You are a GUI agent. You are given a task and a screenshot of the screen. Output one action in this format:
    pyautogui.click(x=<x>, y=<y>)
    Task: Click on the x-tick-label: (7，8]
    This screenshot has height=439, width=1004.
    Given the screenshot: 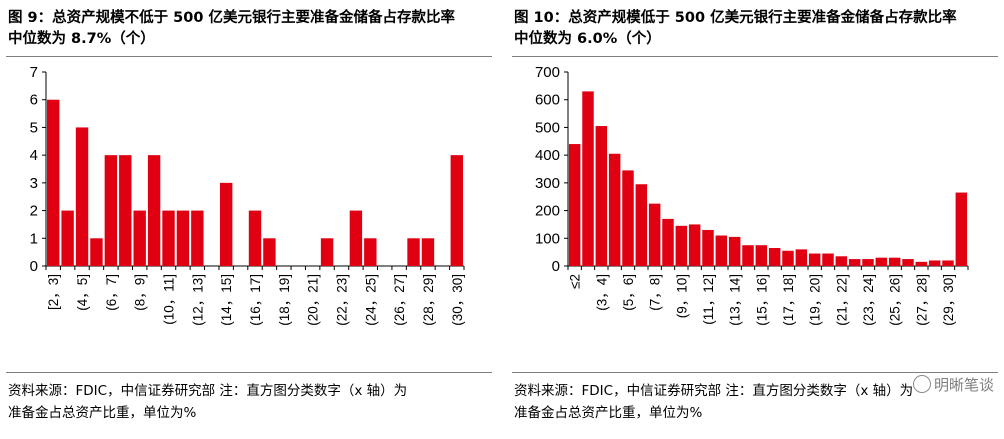 What is the action you would take?
    pyautogui.click(x=655, y=292)
    